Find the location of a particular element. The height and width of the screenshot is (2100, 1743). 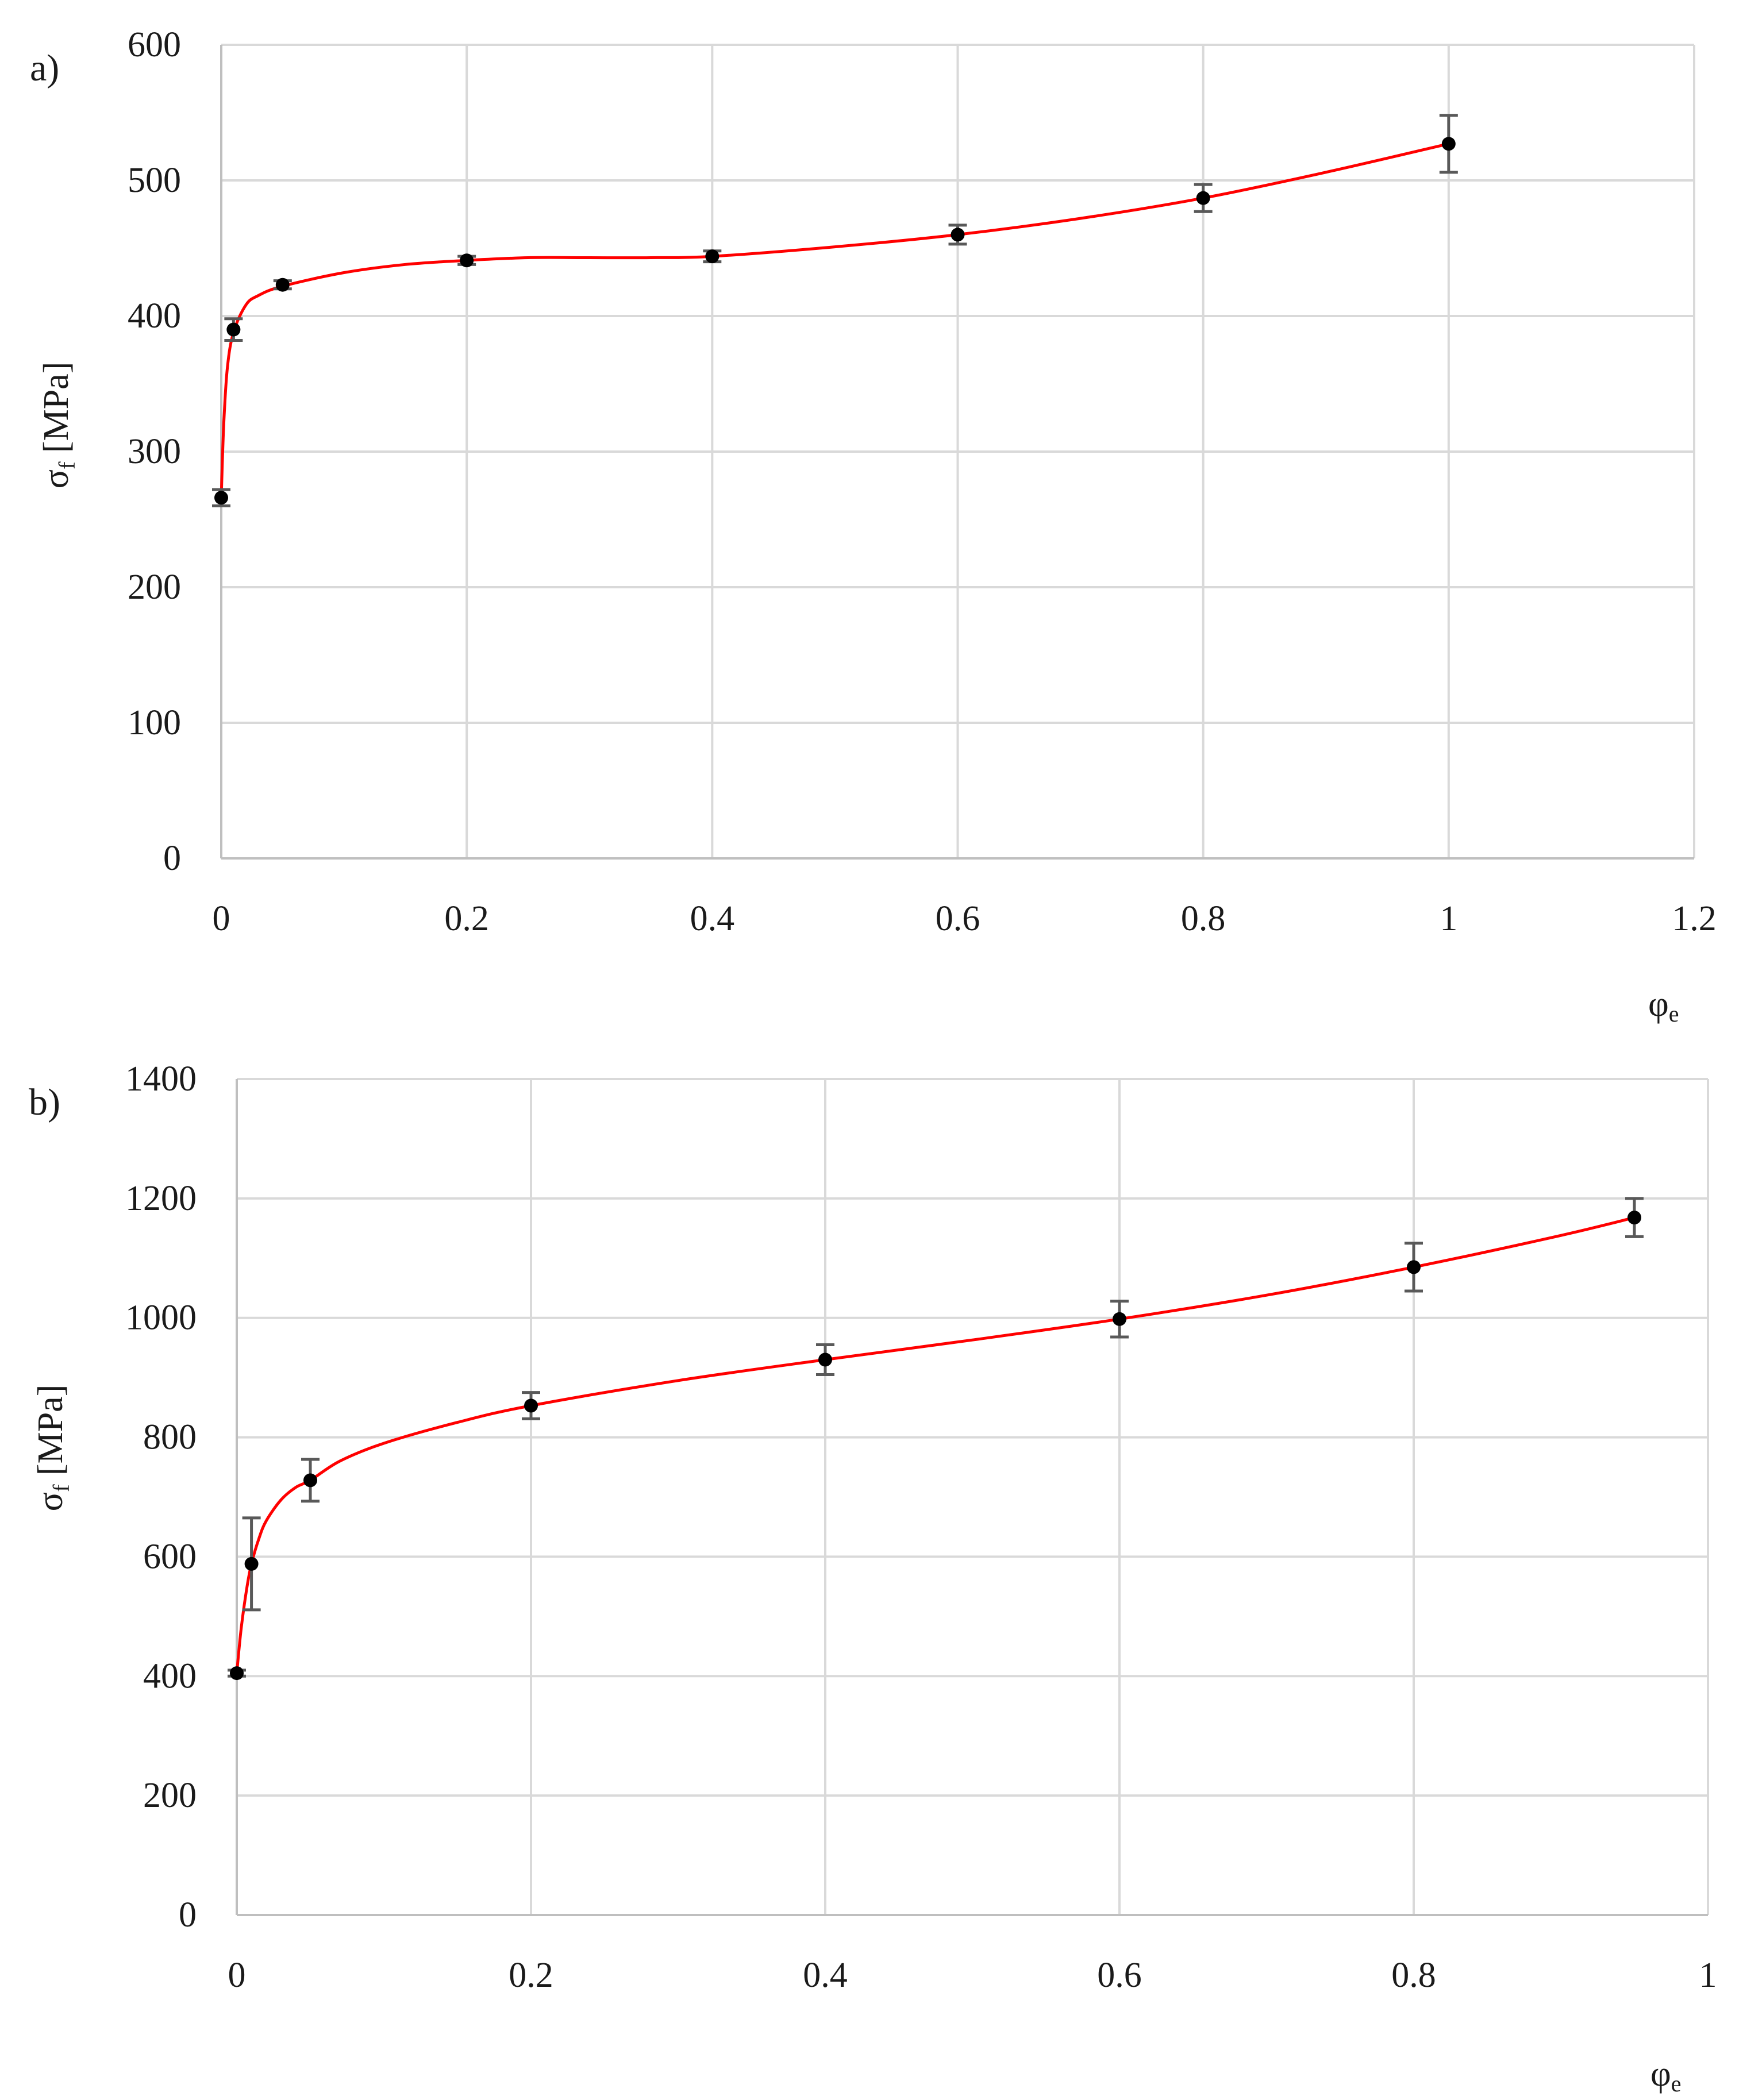

error-bars is located at coordinates (835, 311).